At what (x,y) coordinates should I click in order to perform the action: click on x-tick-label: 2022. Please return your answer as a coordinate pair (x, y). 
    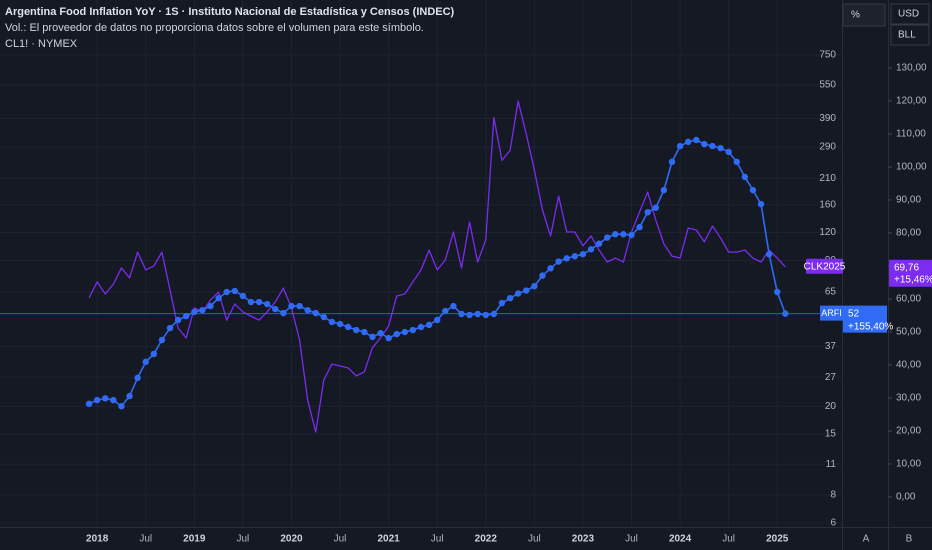
    Looking at the image, I should click on (486, 539).